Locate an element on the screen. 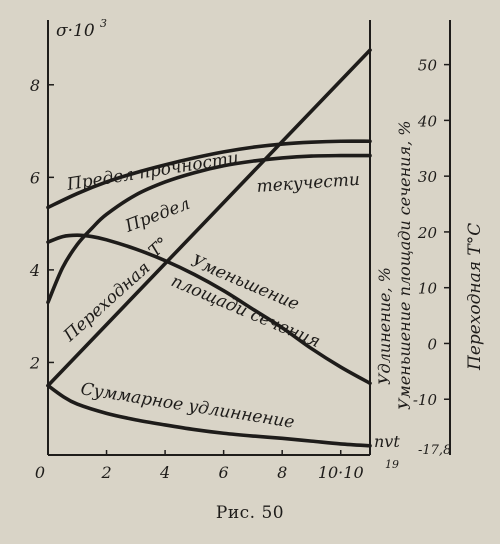  x-tick-label: 6 is located at coordinates (224, 472).